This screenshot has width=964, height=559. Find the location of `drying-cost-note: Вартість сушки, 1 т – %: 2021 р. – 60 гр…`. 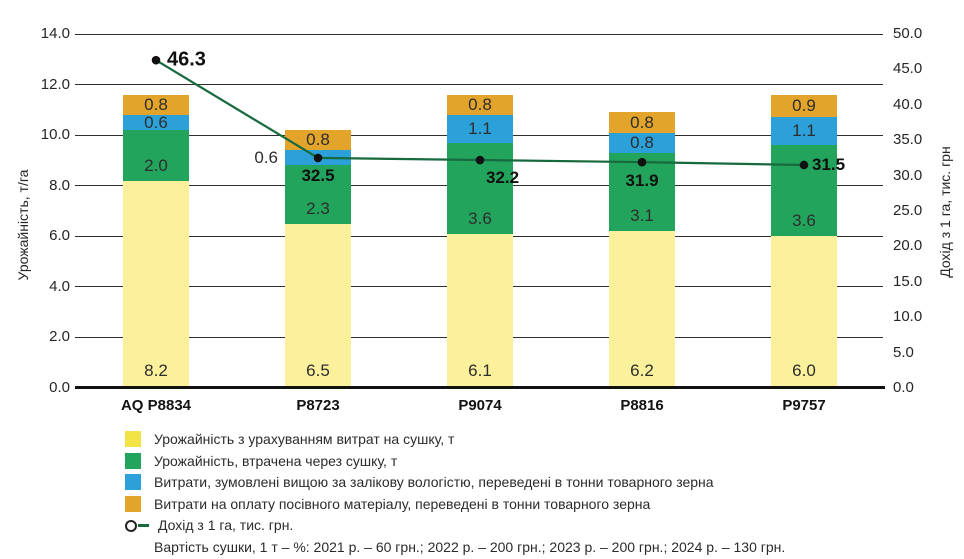

drying-cost-note: Вартість сушки, 1 т – %: 2021 р. – 60 гр… is located at coordinates (455, 548).